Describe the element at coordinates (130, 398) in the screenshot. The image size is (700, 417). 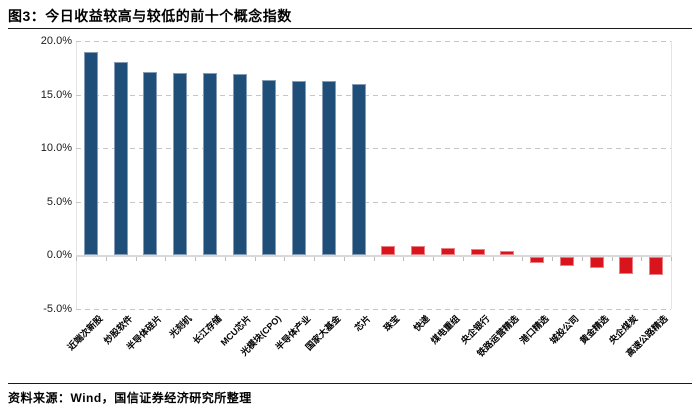
I see `source-note: 资料来源：Wind，国信证券经济研究所整理` at that location.